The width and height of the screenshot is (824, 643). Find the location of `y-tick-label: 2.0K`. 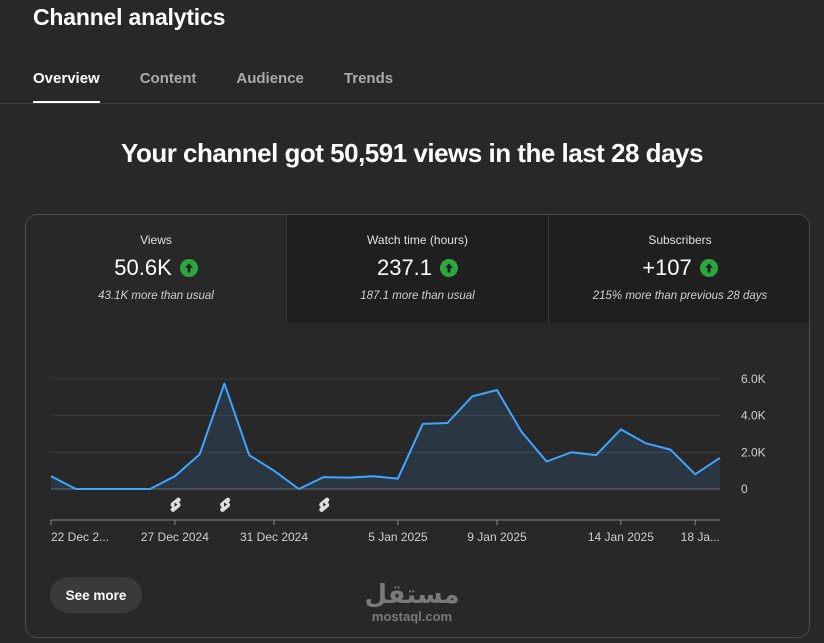

y-tick-label: 2.0K is located at coordinates (753, 452).